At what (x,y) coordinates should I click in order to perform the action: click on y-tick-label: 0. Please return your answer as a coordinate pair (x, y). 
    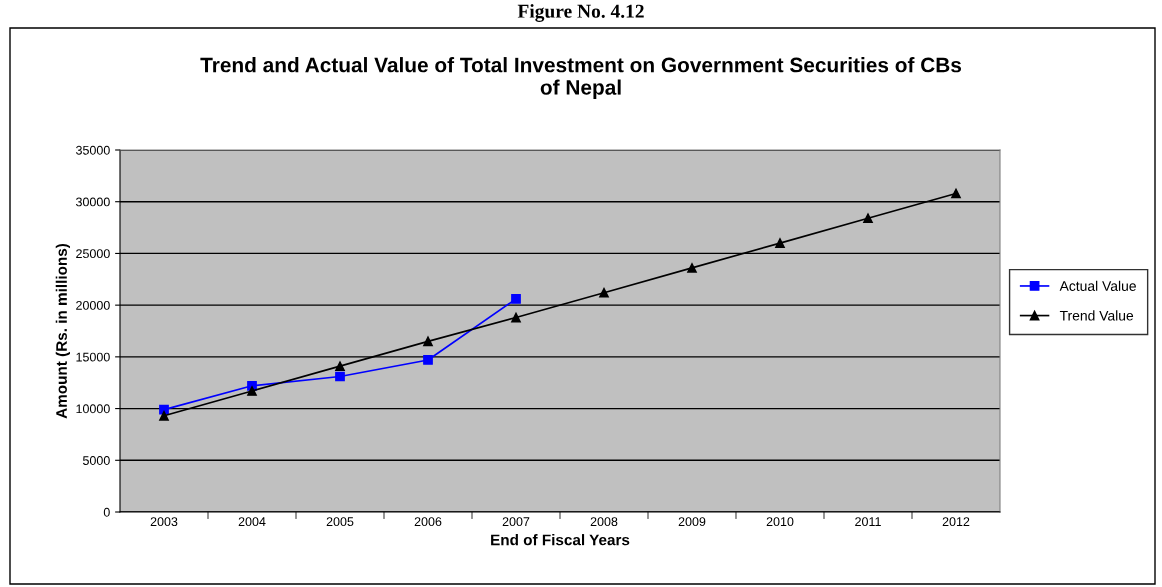
    Looking at the image, I should click on (106, 512).